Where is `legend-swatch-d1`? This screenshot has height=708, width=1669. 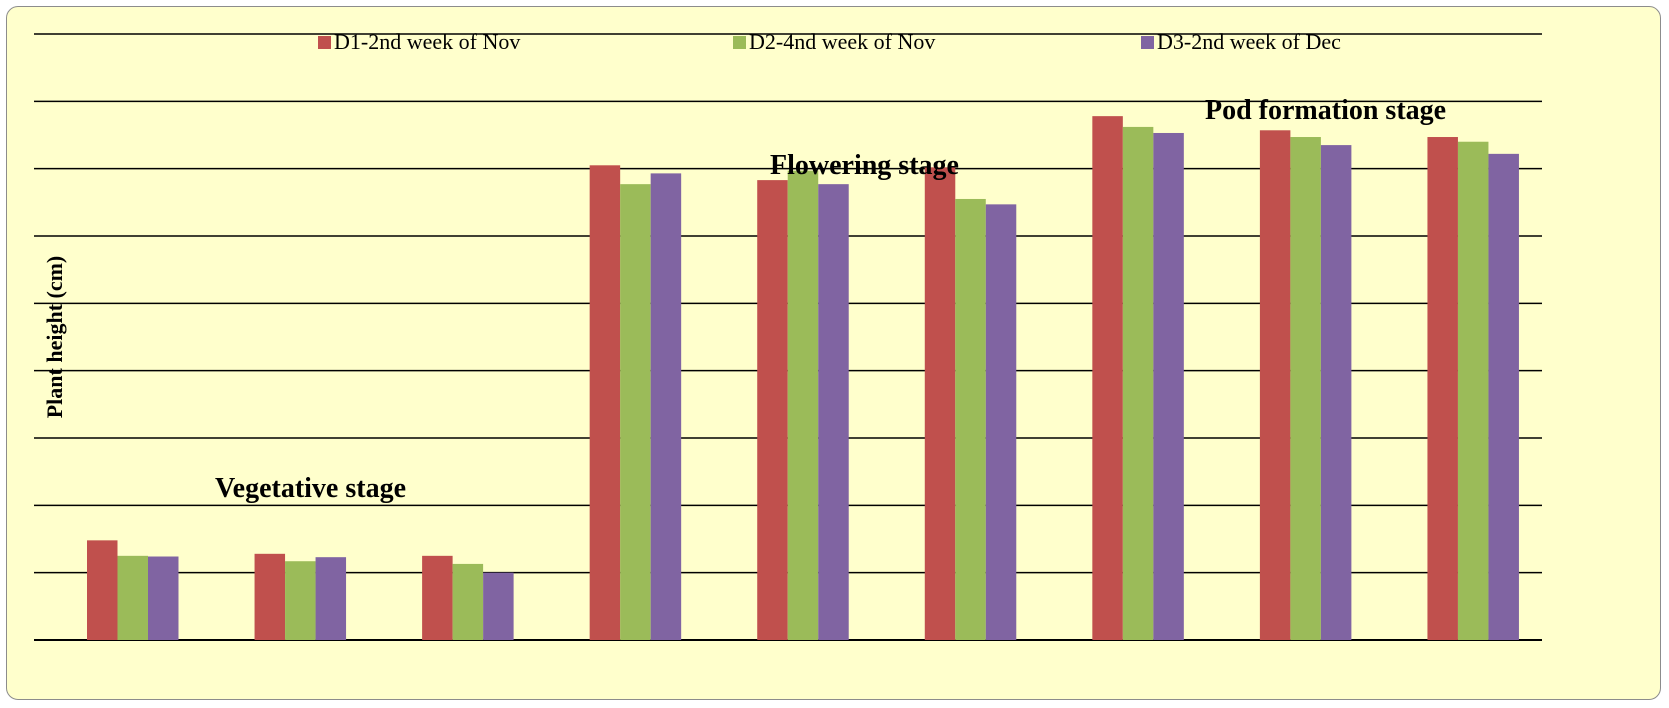
legend-swatch-d1 is located at coordinates (324, 42).